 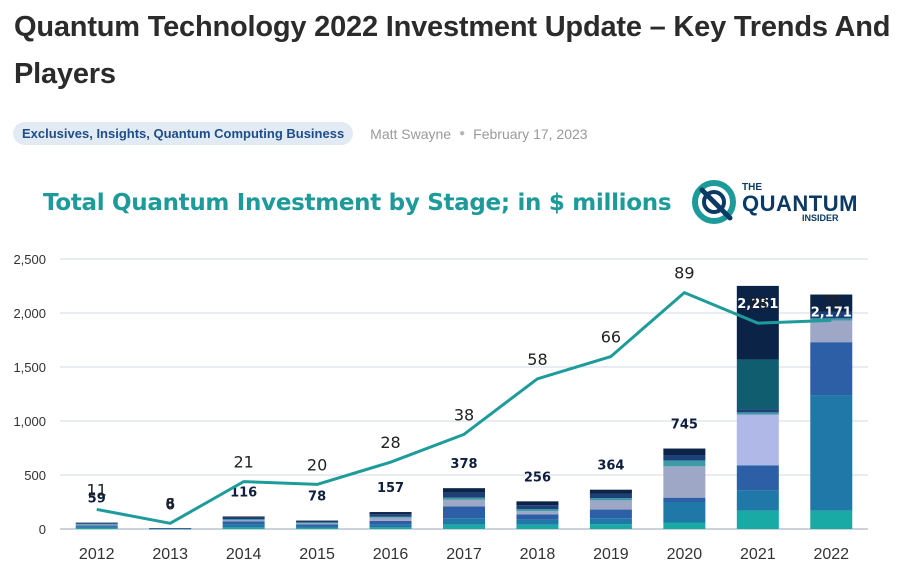 What do you see at coordinates (390, 488) in the screenshot?
I see `bar-total-label: 157` at bounding box center [390, 488].